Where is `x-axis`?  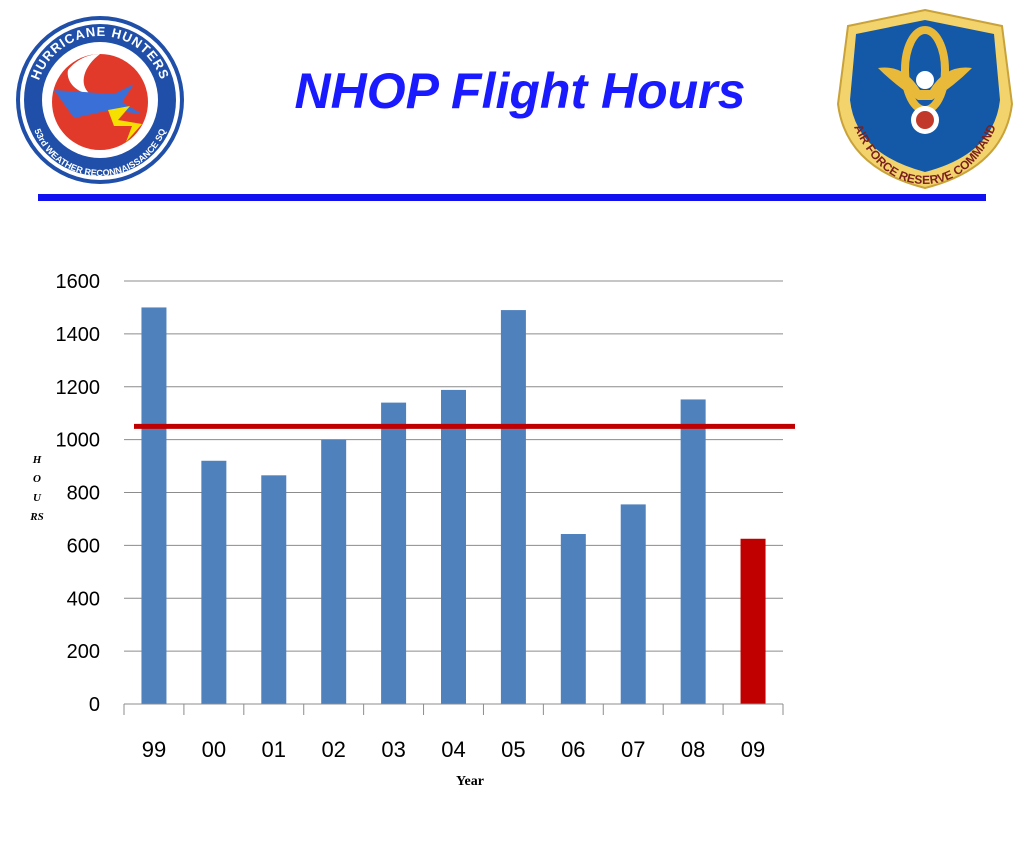 x-axis is located at coordinates (453, 709).